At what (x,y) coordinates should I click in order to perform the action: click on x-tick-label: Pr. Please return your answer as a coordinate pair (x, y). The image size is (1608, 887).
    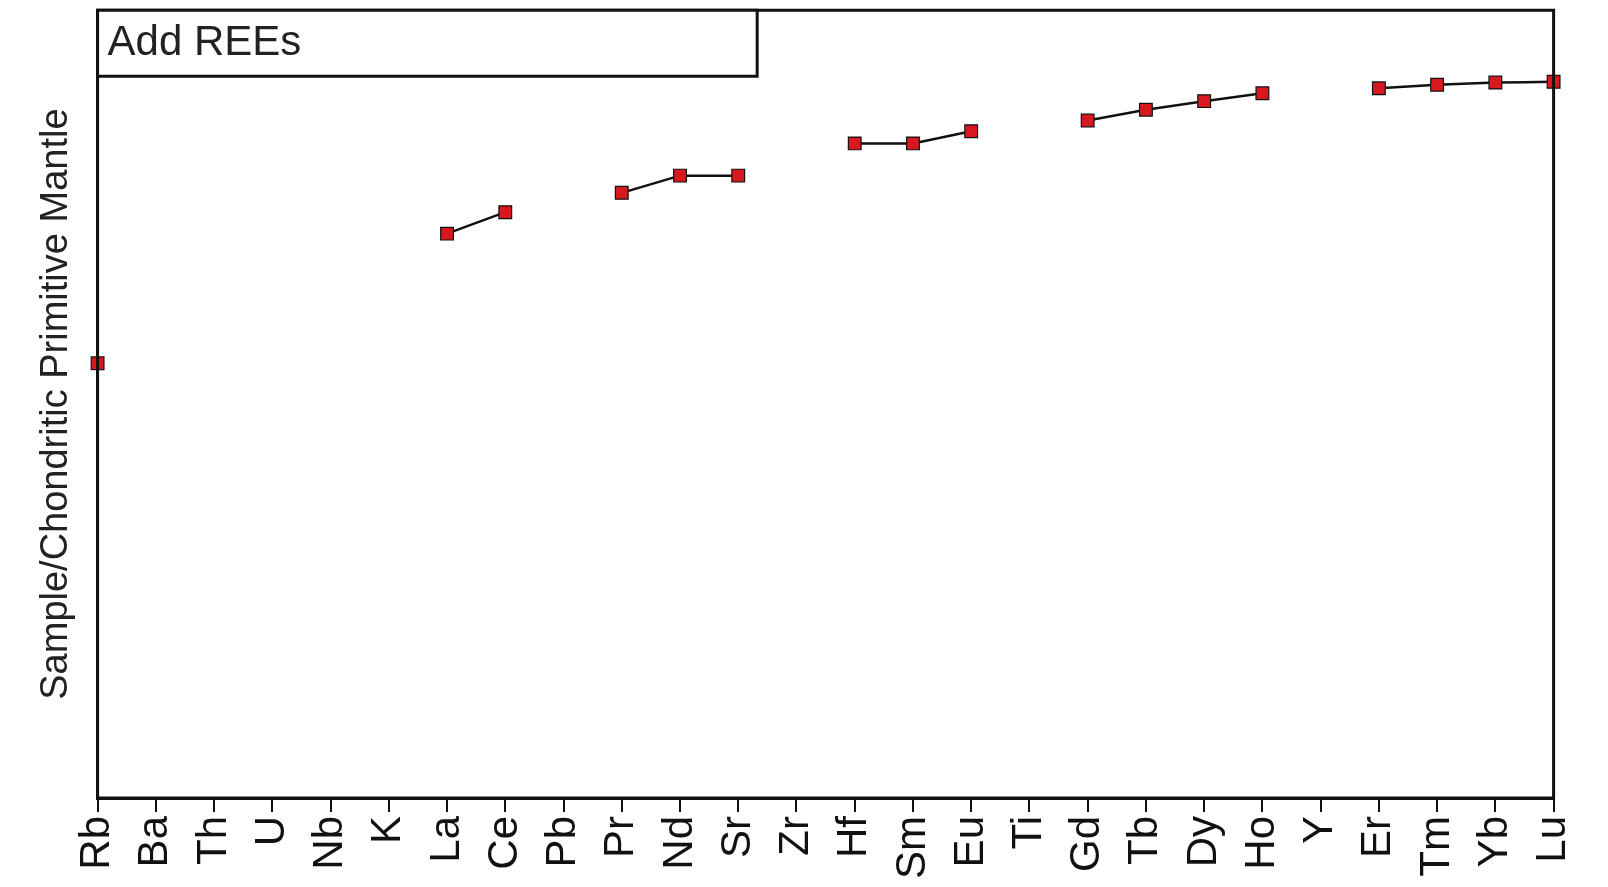
    Looking at the image, I should click on (619, 836).